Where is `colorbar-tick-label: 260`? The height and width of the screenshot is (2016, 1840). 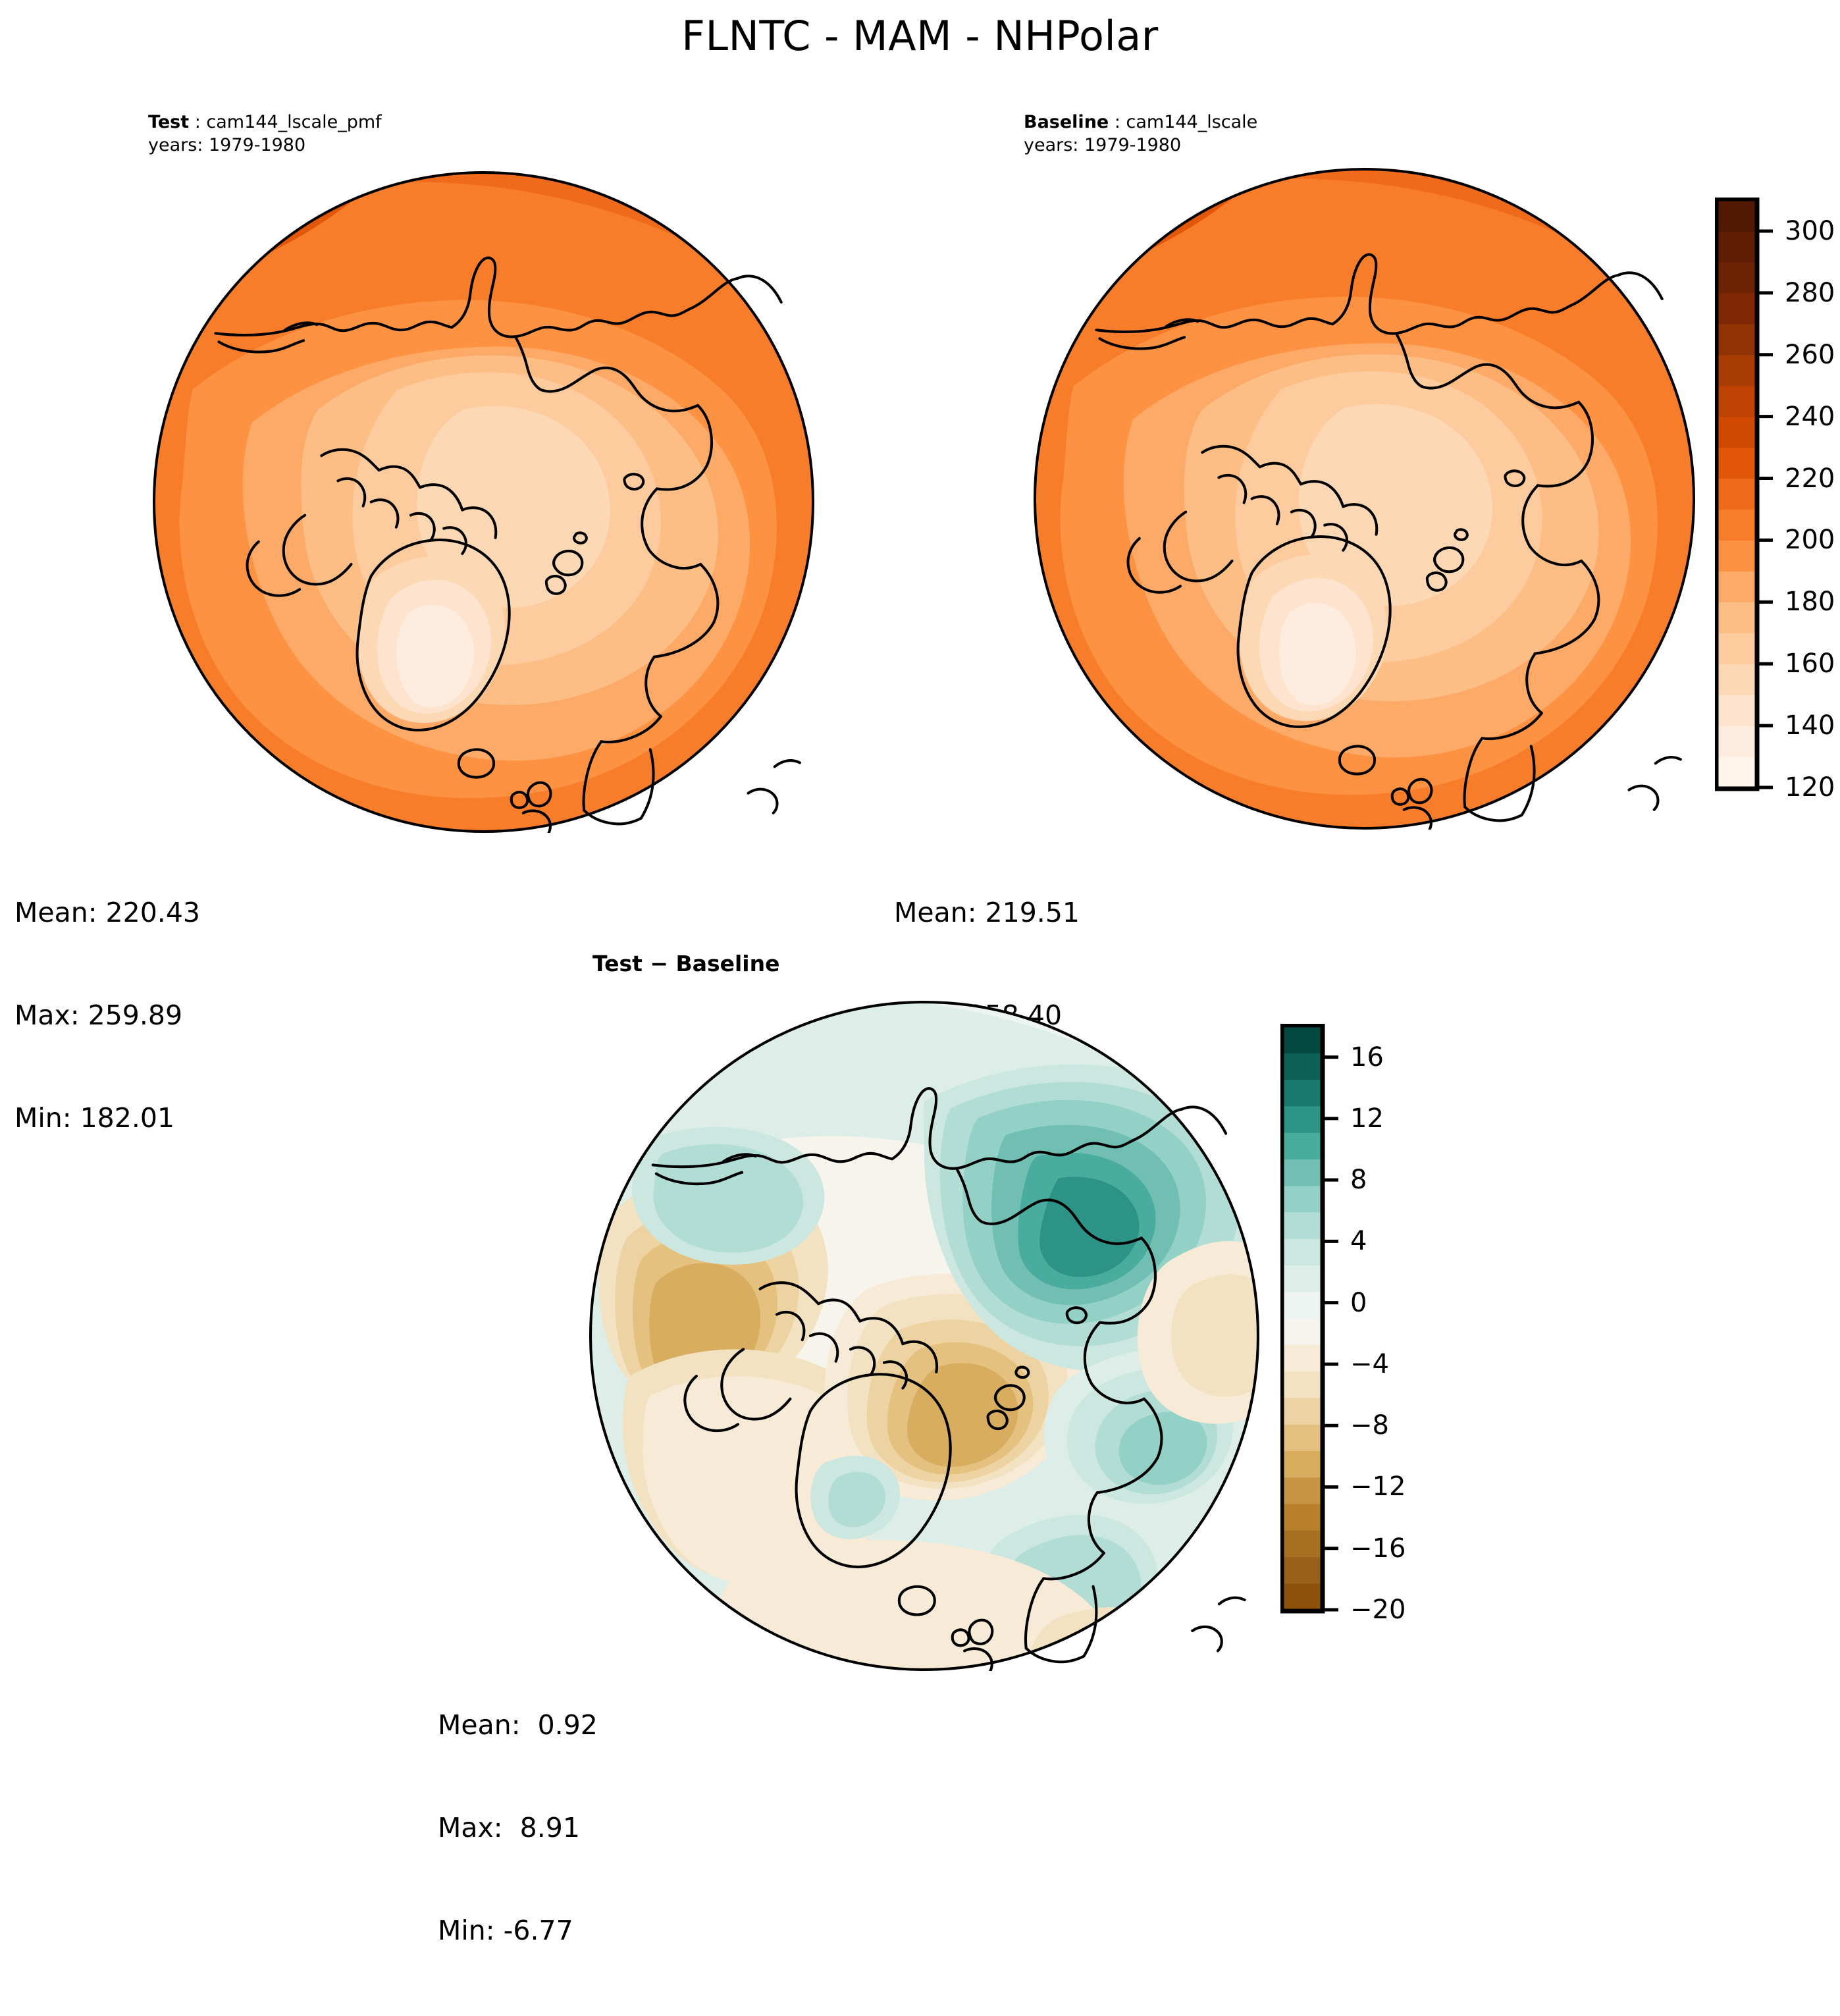
colorbar-tick-label: 260 is located at coordinates (1810, 354).